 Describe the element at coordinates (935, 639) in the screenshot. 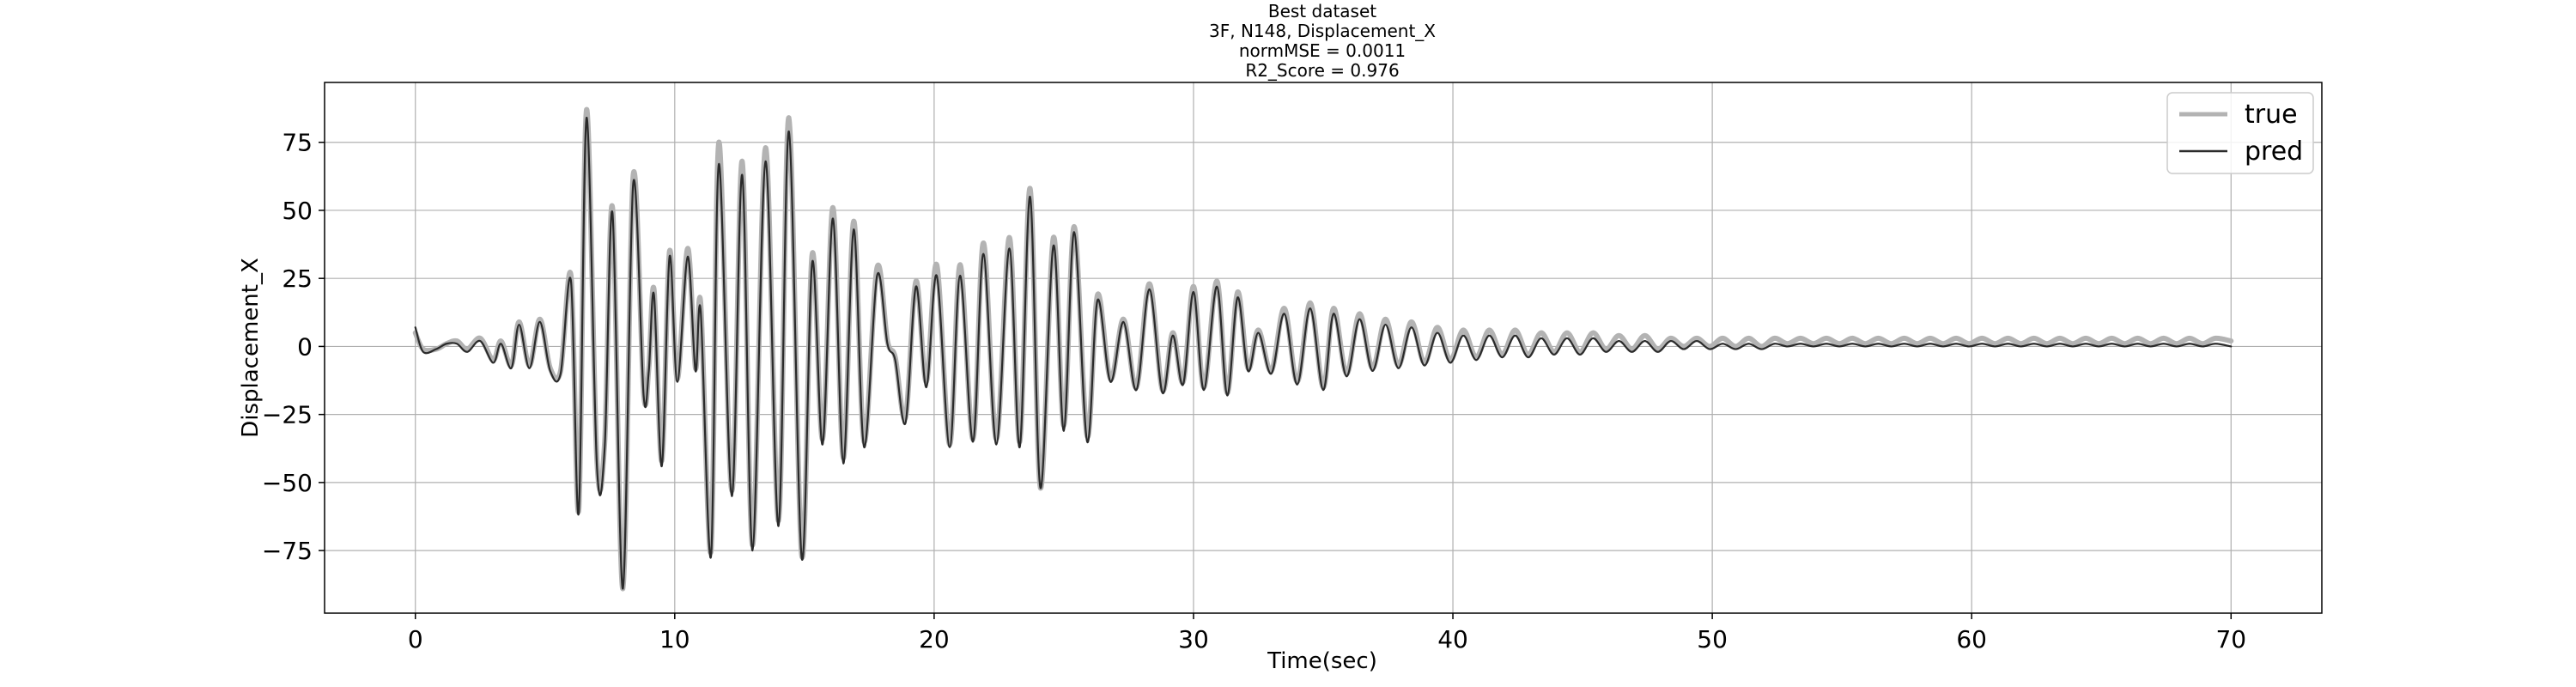

I see `x-tick-label: 20` at that location.